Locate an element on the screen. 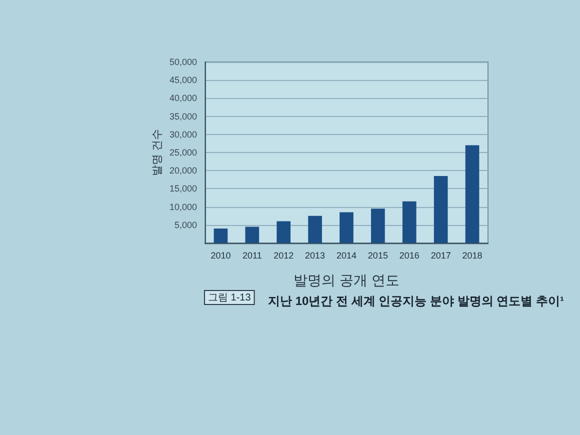 This screenshot has width=580, height=435. y-tick-label: 20,000 is located at coordinates (183, 171).